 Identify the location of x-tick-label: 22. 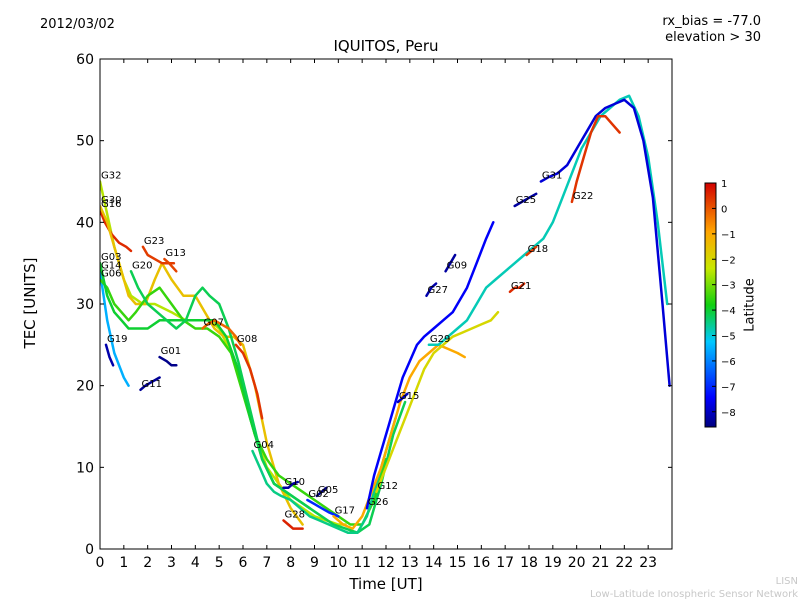
(624, 563).